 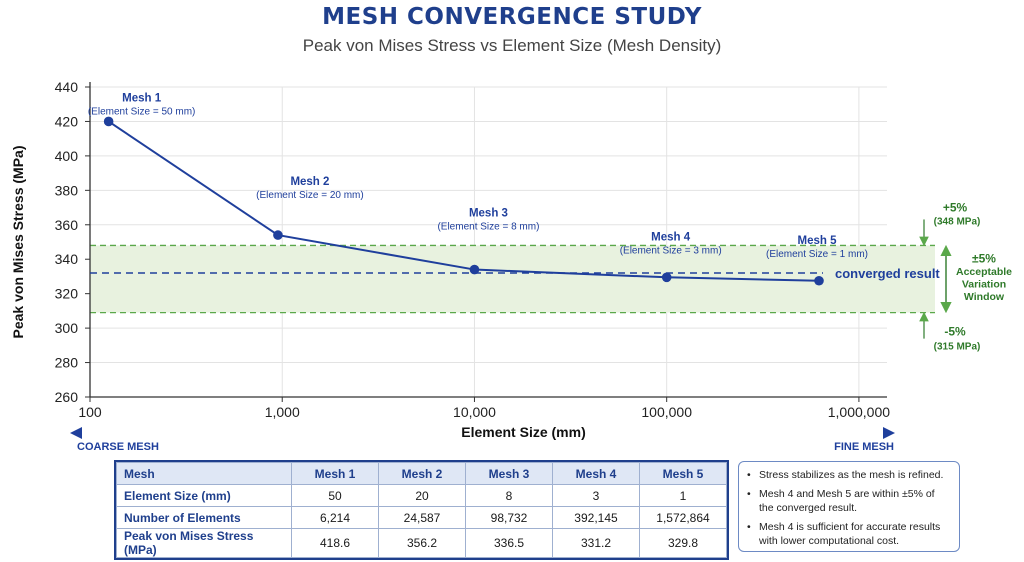 I want to click on y-tick-label: 400, so click(x=67, y=156).